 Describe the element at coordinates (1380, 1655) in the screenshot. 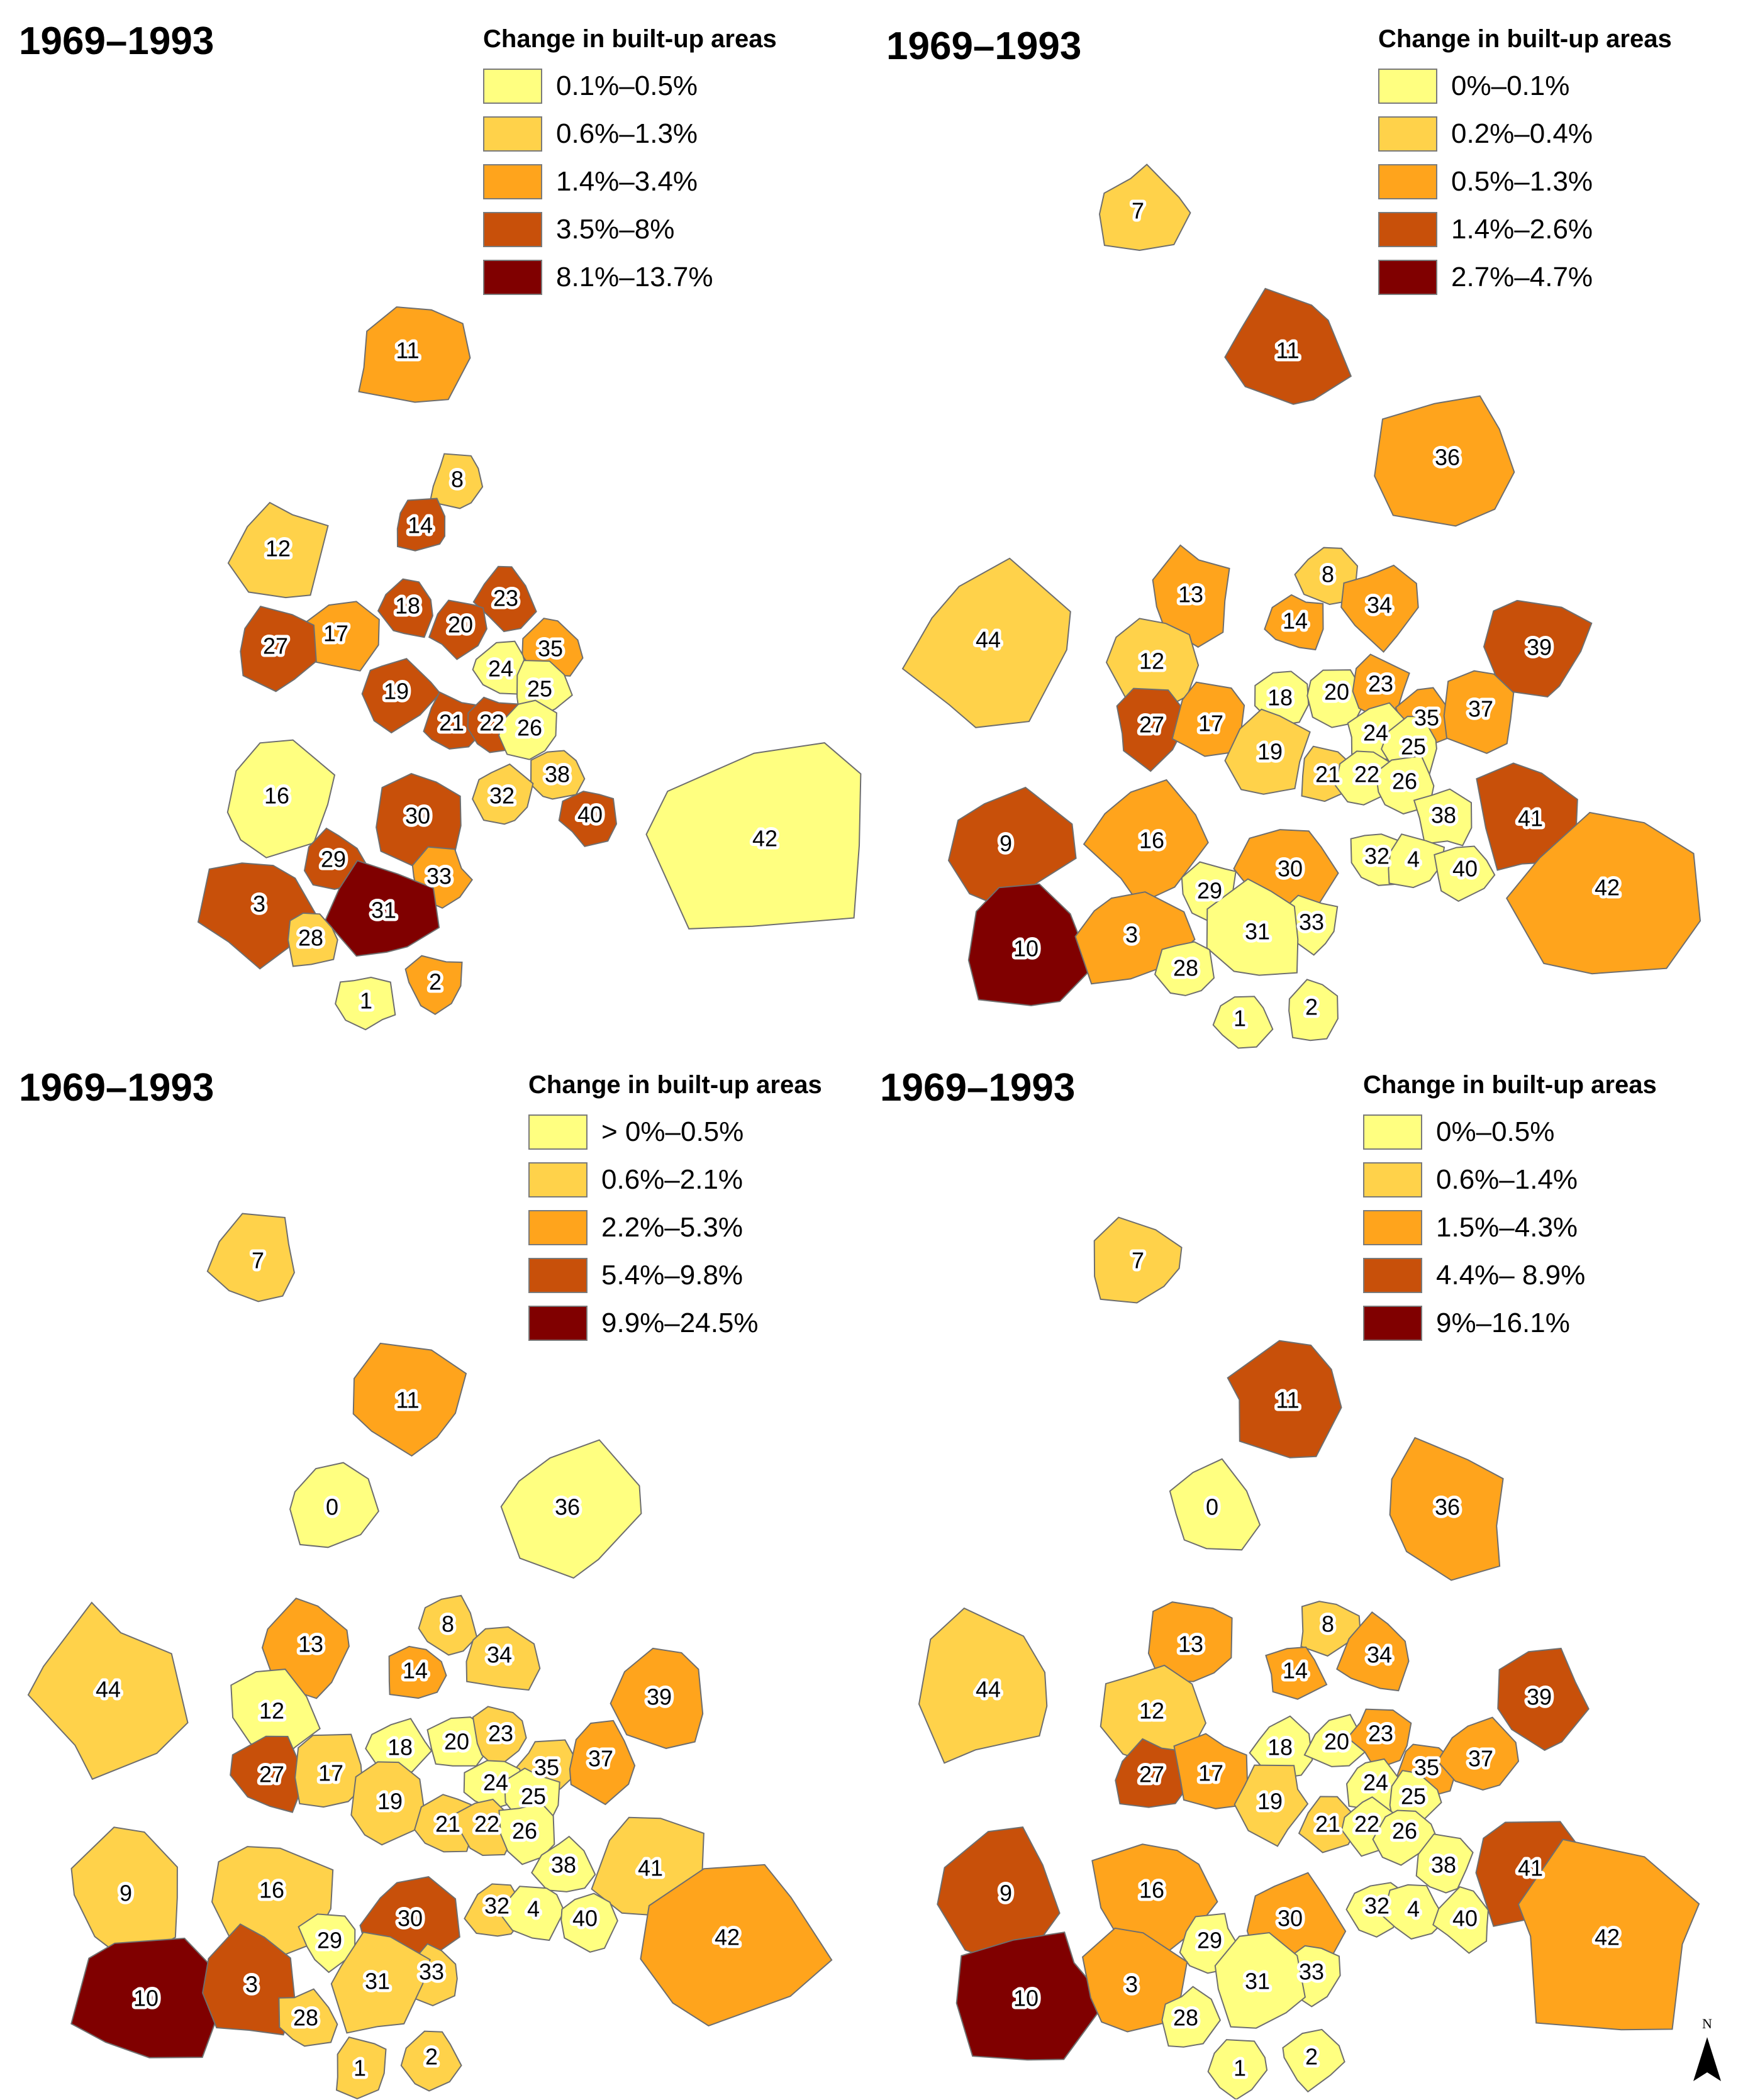

I see `region-label-34: 34` at that location.